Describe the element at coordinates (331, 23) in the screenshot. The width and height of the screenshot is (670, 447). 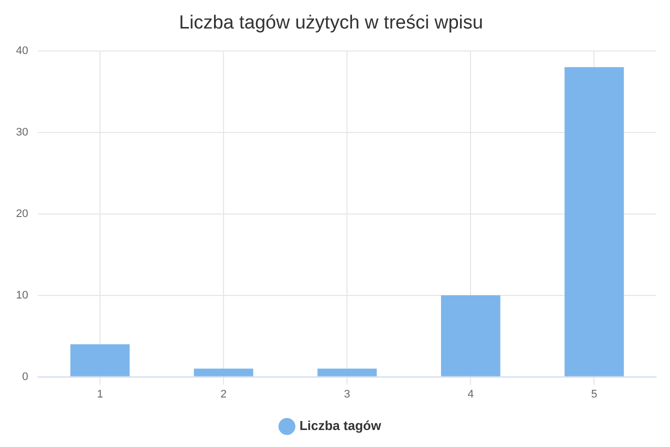
I see `chart-title: Liczba tagów użytych w treści wpisu` at that location.